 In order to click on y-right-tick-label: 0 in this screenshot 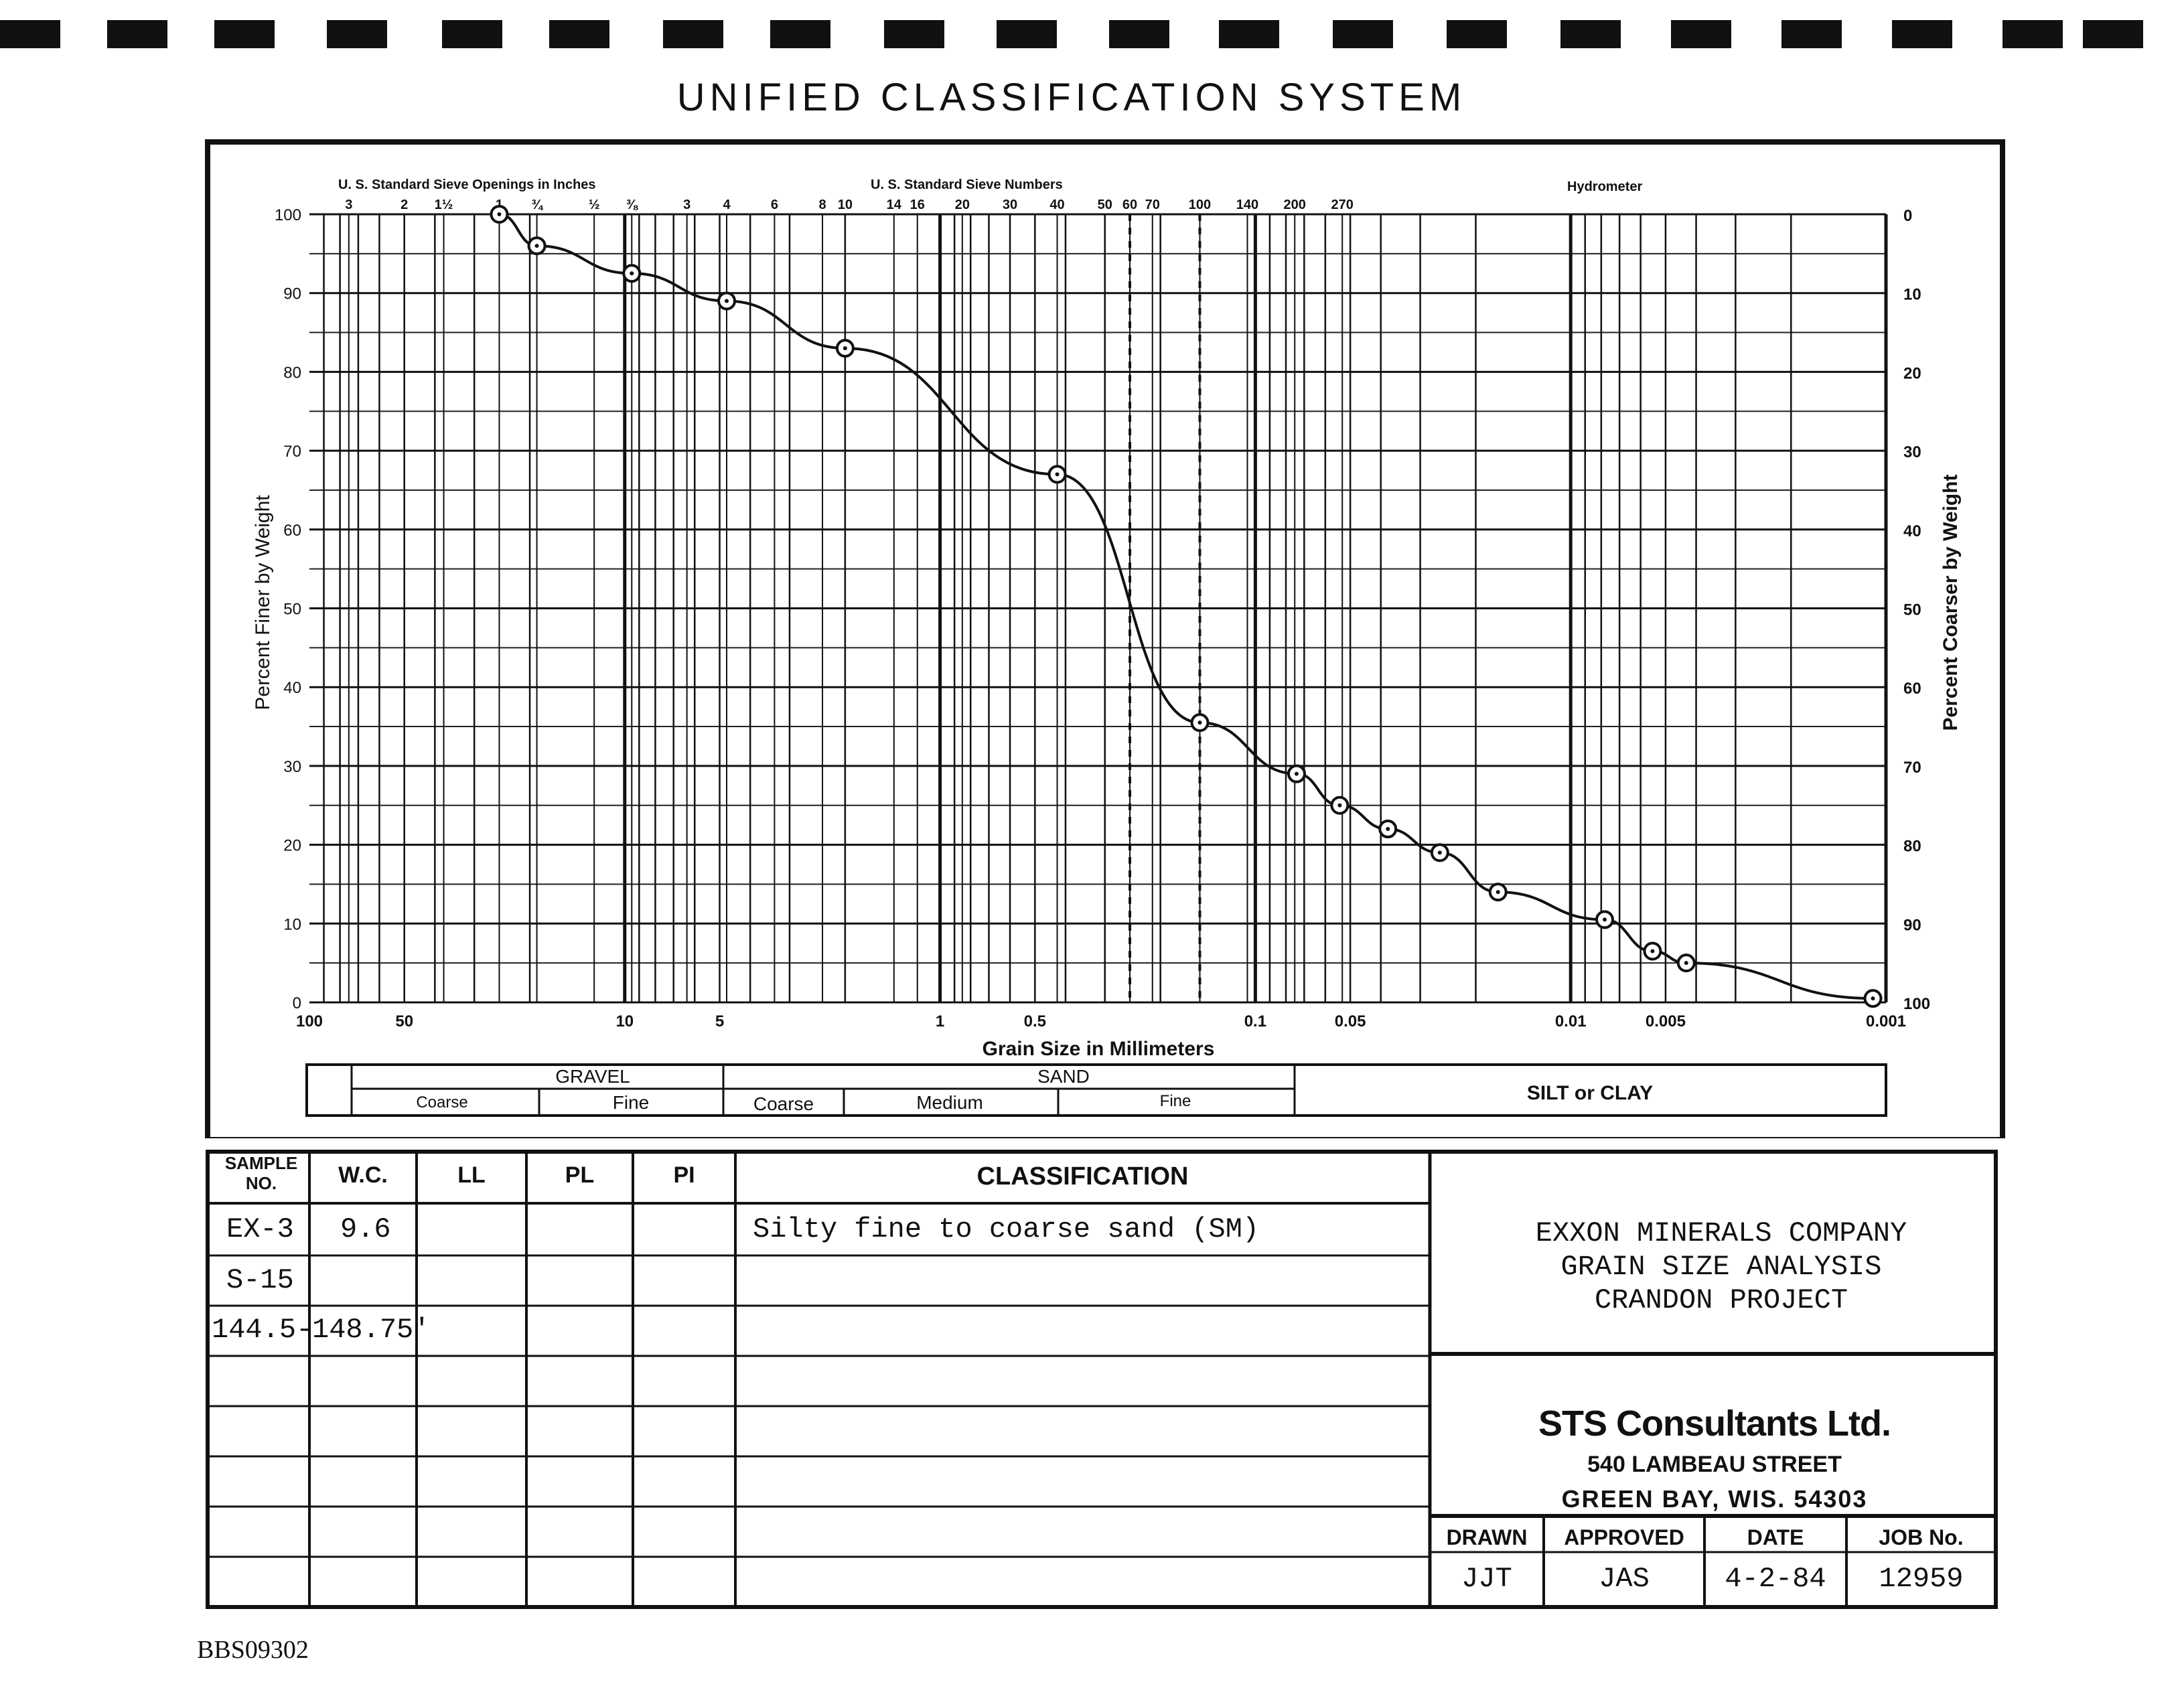, I will do `click(1907, 216)`.